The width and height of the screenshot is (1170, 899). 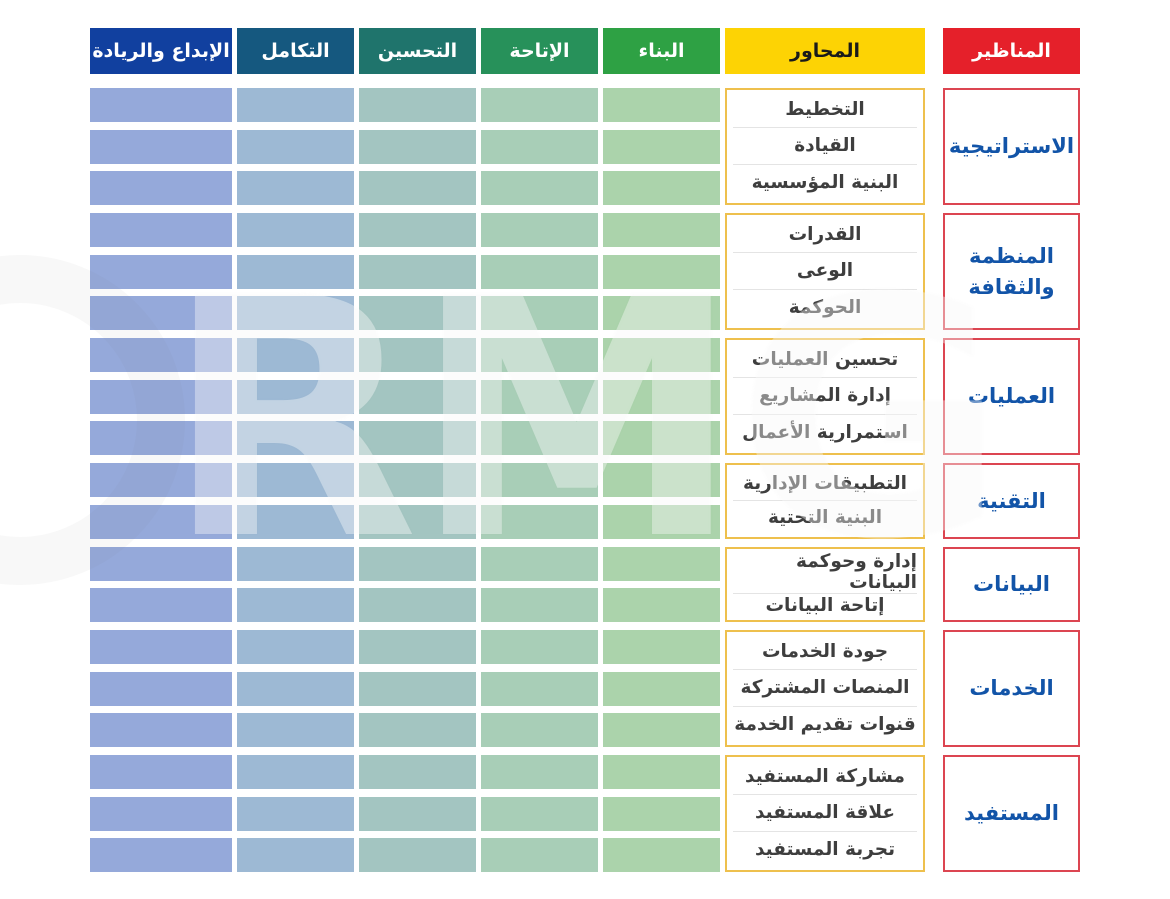 What do you see at coordinates (825, 183) in the screenshot?
I see `axis-row-label: البنية المؤسسية` at bounding box center [825, 183].